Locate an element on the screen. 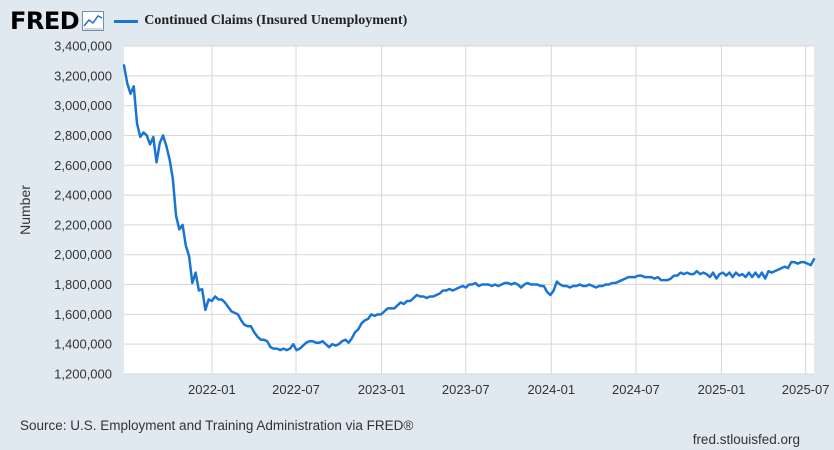 This screenshot has width=834, height=450. x-tick-label: 2024-01 is located at coordinates (551, 389).